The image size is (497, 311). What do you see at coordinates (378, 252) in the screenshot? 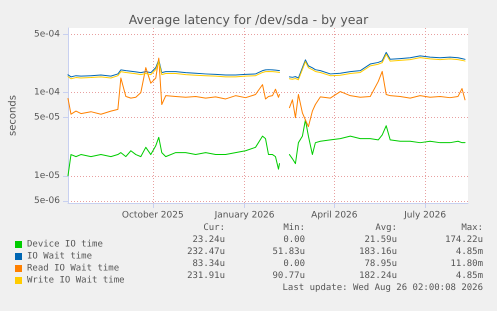
I see `text: 183.16u` at bounding box center [378, 252].